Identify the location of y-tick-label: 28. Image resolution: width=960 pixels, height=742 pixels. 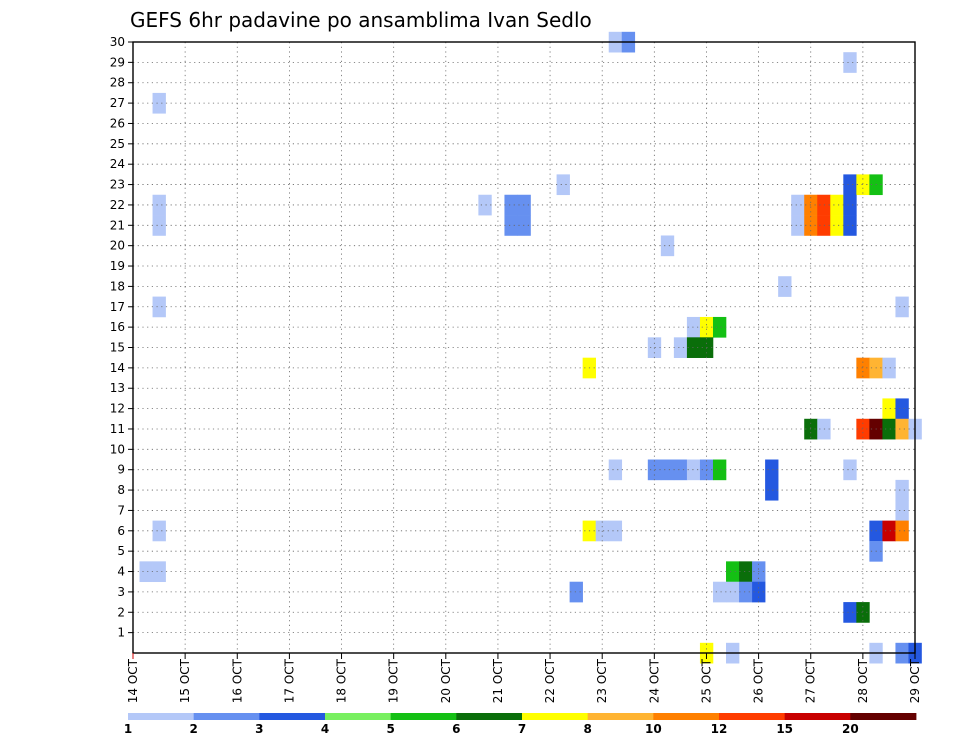
(117, 83).